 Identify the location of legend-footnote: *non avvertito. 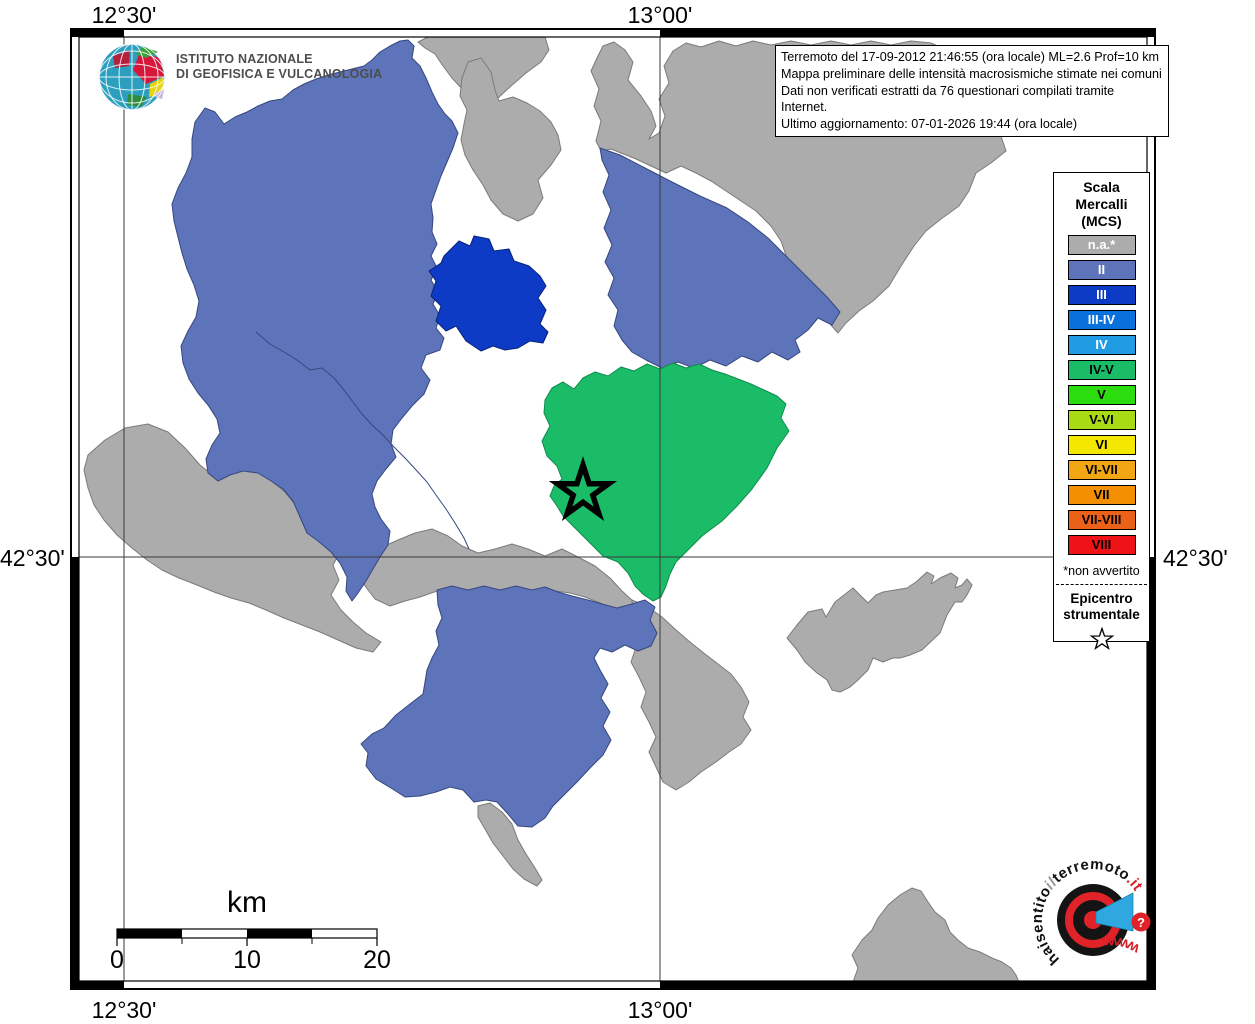
(1101, 571).